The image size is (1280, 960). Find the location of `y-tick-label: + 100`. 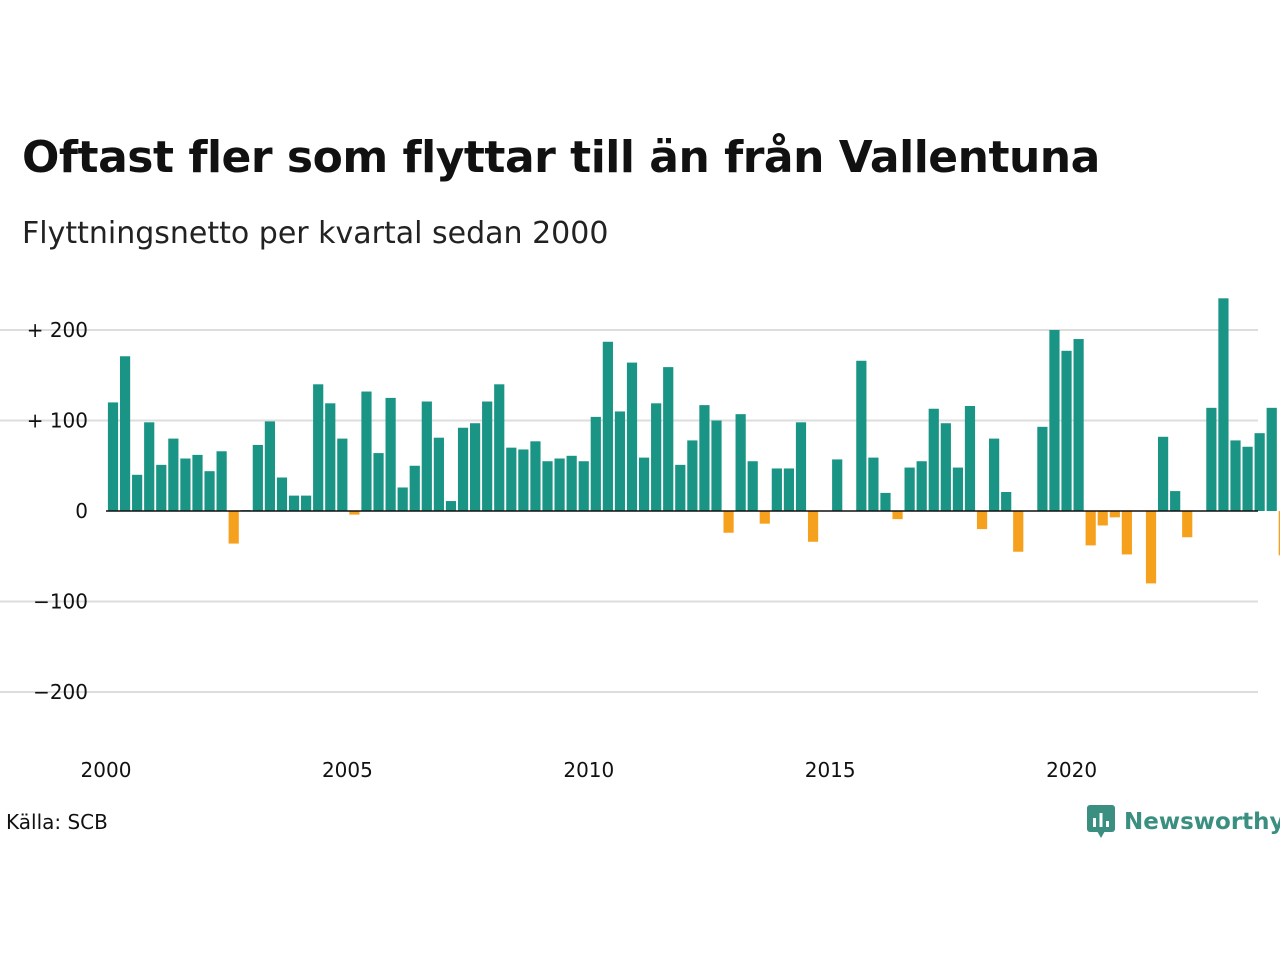

y-tick-label: + 100 is located at coordinates (57, 421).